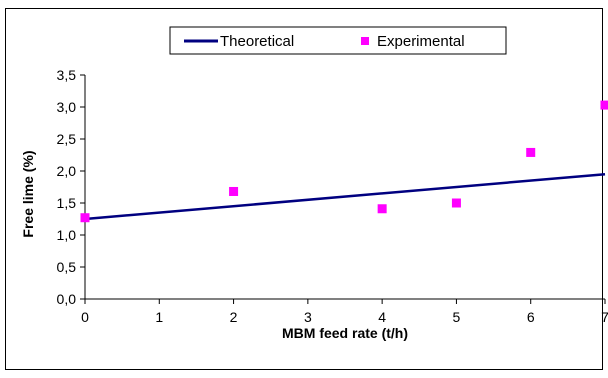 Image resolution: width=608 pixels, height=378 pixels. What do you see at coordinates (71, 187) in the screenshot?
I see `y-ticks: 0,0 0,5 1,0 1,5 2,0 2,5 3,0 3,5` at bounding box center [71, 187].